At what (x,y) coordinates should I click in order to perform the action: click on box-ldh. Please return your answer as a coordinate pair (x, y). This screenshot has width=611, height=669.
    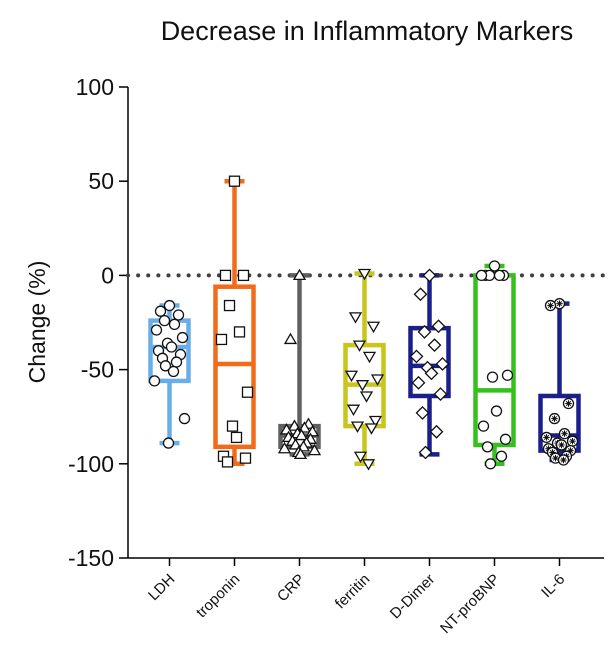
    Looking at the image, I should click on (169, 374).